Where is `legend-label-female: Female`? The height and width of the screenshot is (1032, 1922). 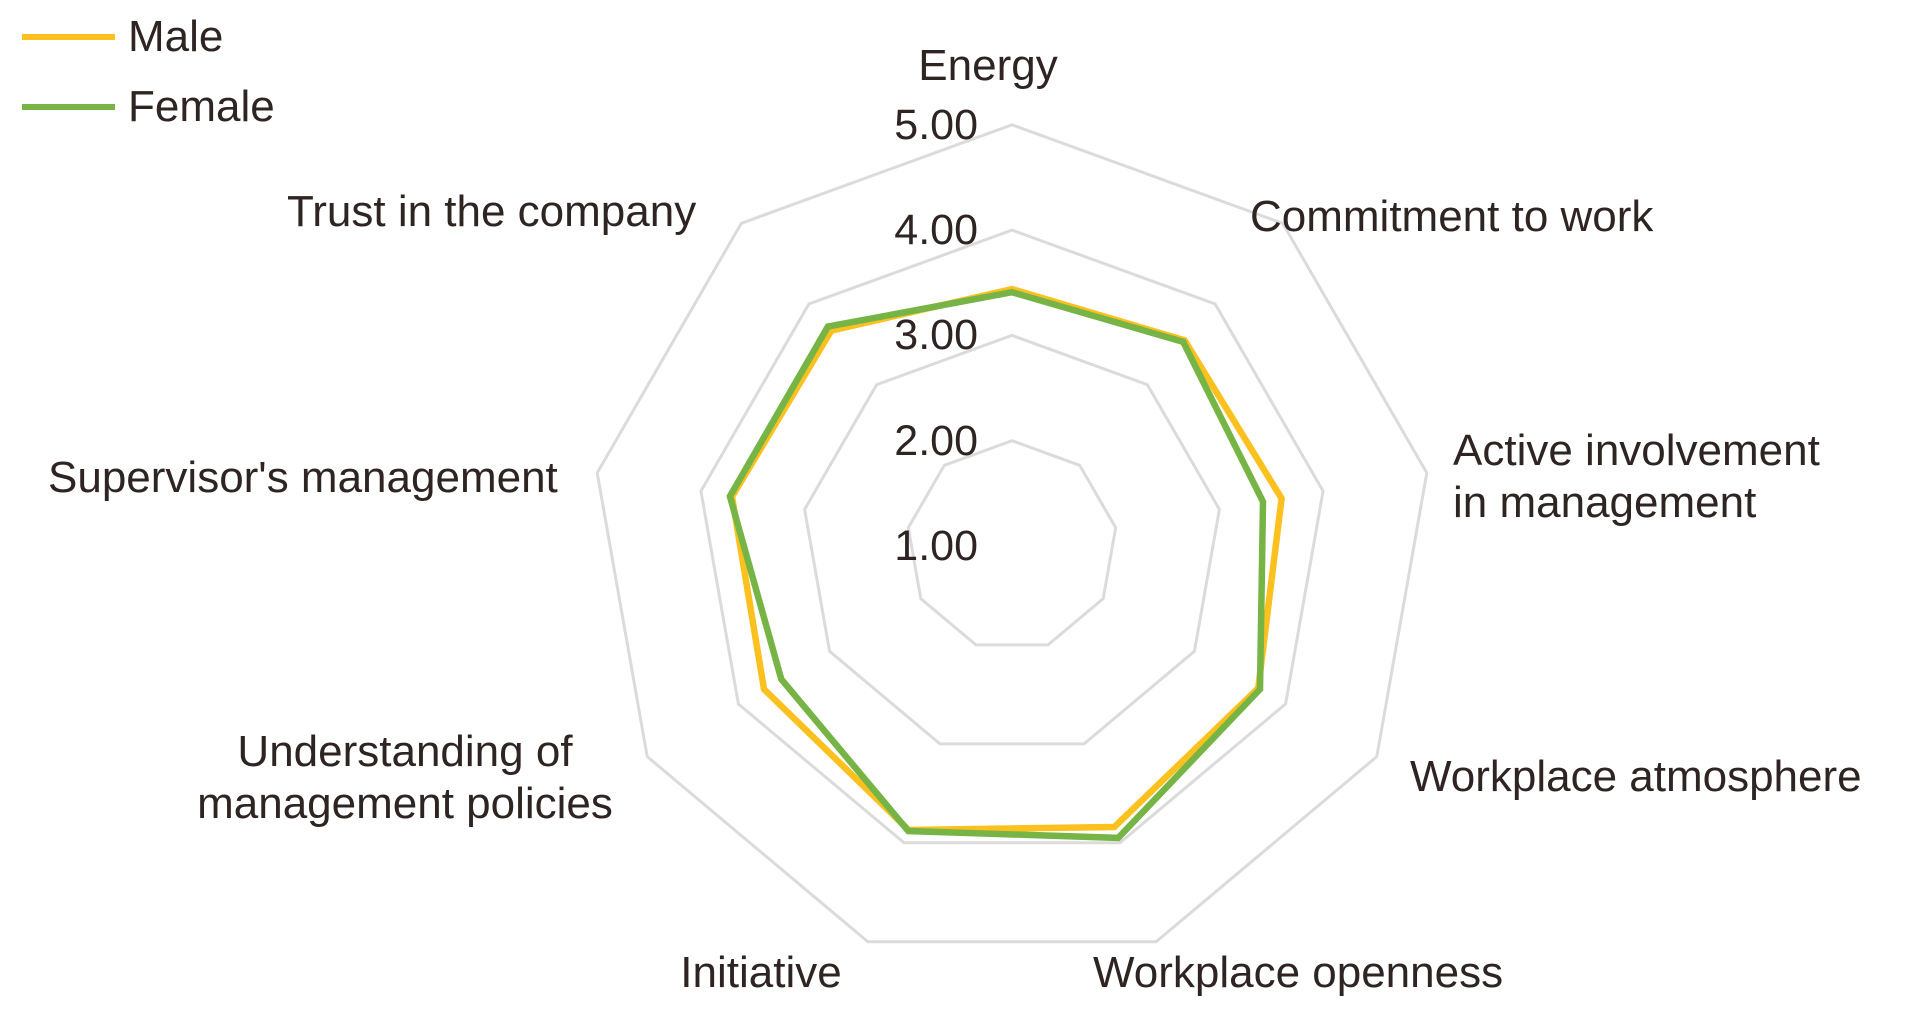
legend-label-female: Female is located at coordinates (201, 106).